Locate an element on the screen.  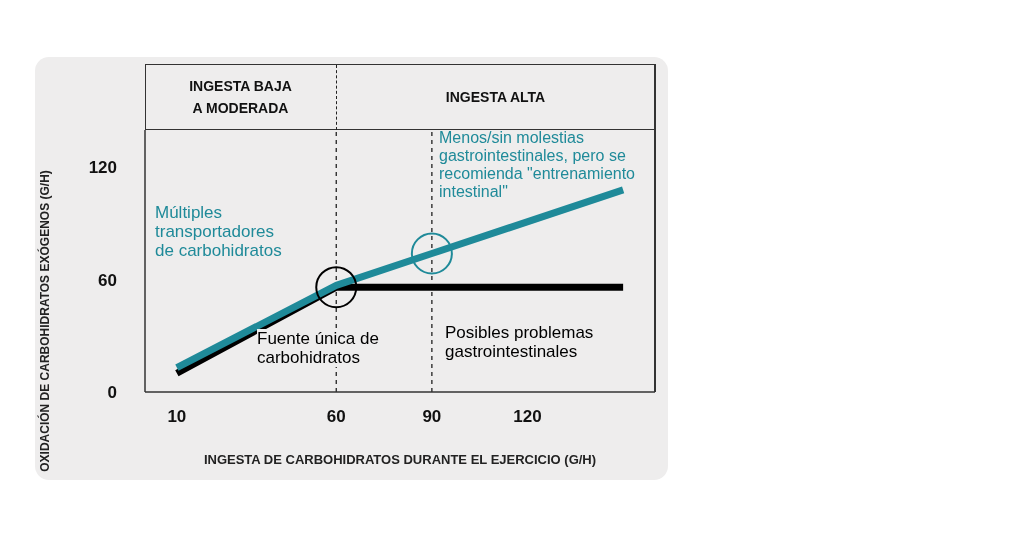
y-tick-label: 0 is located at coordinates (112, 393).